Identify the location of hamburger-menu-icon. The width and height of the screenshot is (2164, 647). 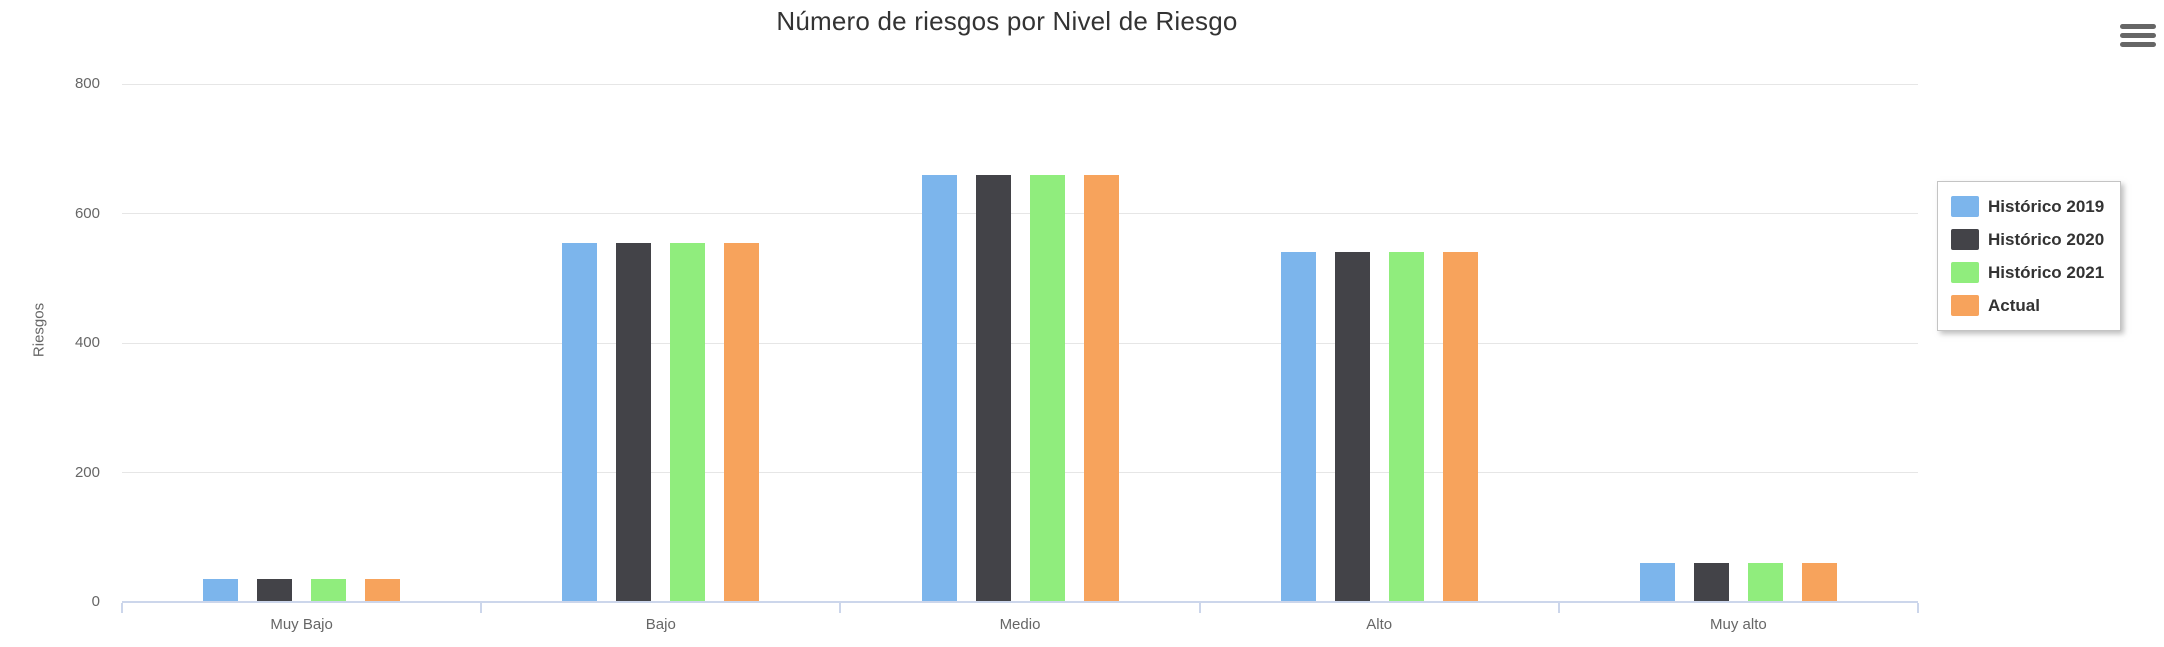
(2138, 35).